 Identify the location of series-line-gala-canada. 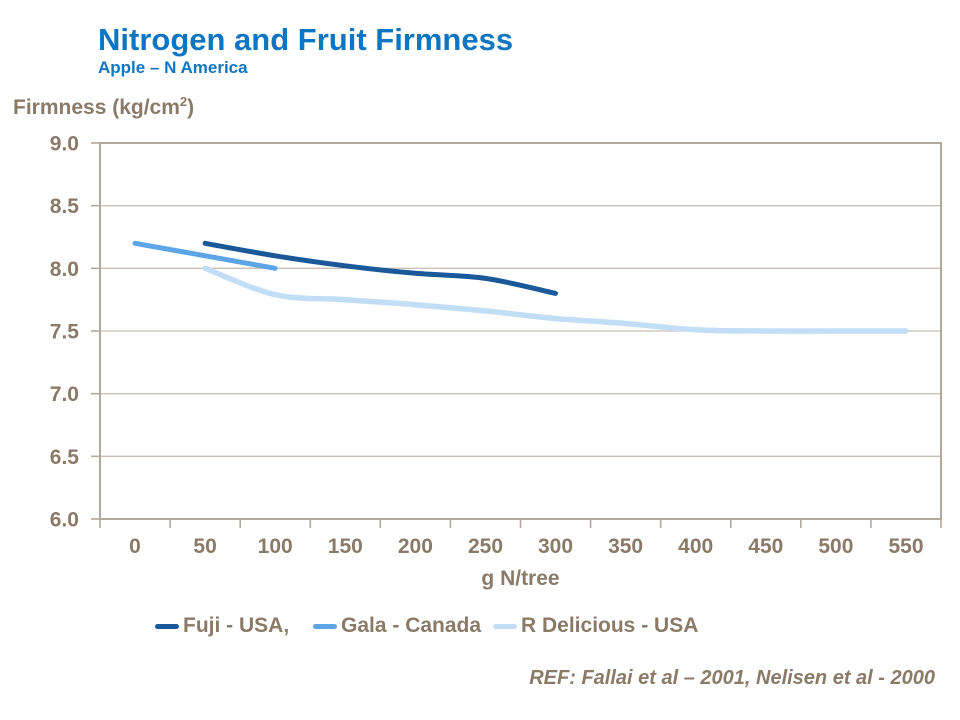
(205, 255).